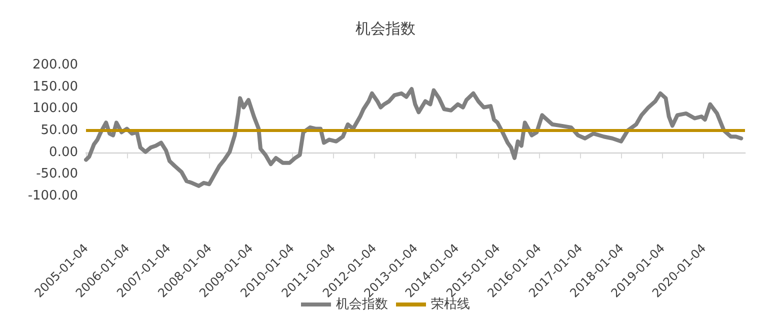  Describe the element at coordinates (55, 108) in the screenshot. I see `y-tick-label: 100.00` at that location.